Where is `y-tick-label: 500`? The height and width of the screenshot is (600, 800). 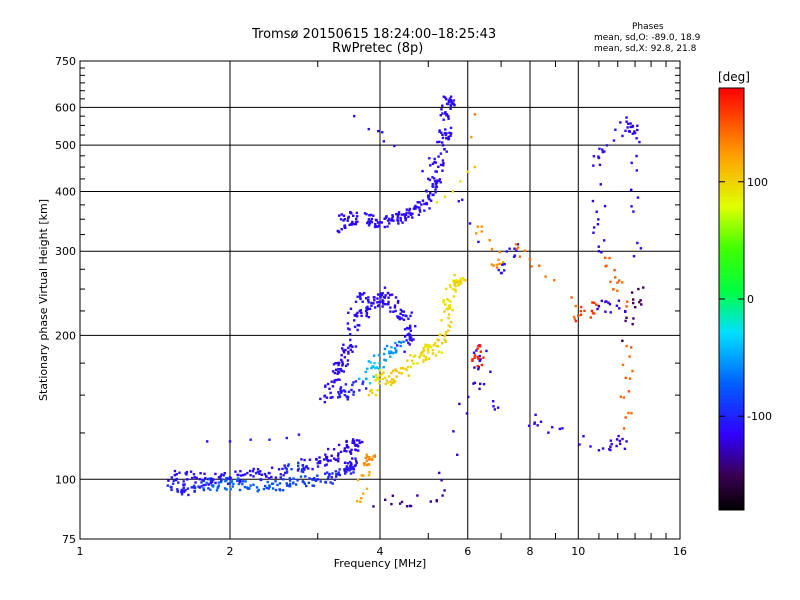
y-tick-label: 500 is located at coordinates (65, 145).